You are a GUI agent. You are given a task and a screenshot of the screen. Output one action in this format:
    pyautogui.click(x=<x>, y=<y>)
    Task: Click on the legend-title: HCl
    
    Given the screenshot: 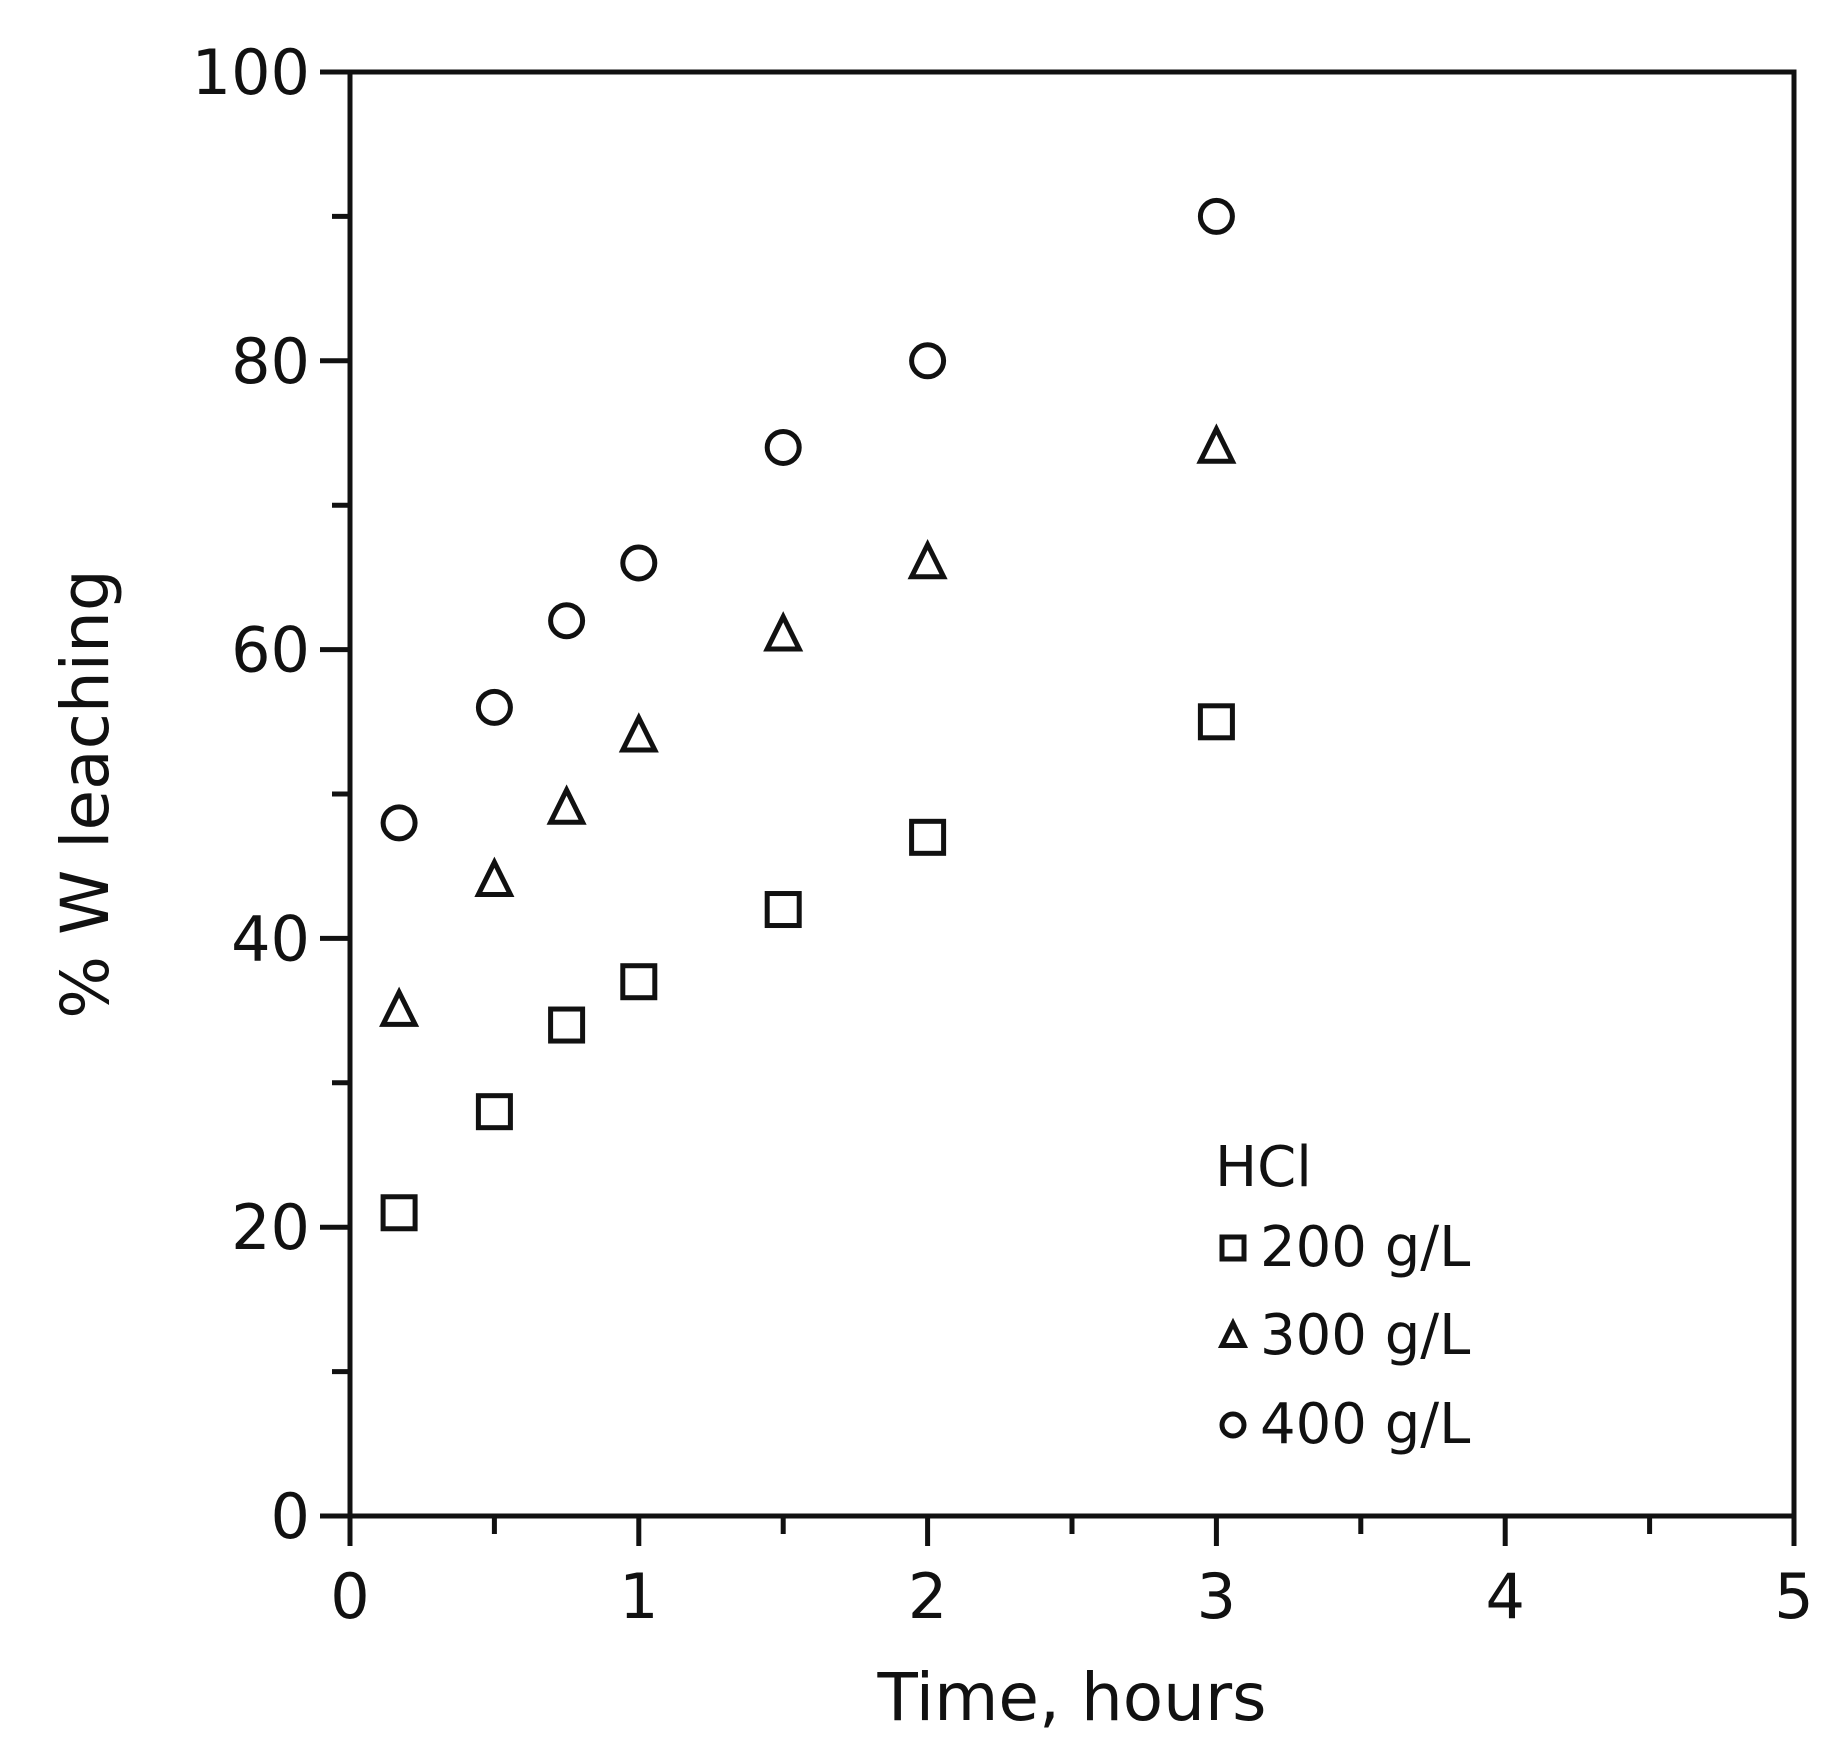 What is the action you would take?
    pyautogui.click(x=1263, y=1167)
    